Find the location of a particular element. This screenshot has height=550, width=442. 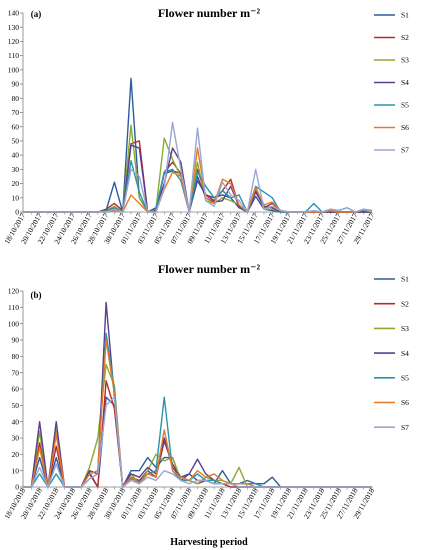

panel-label: (a) is located at coordinates (36, 14).